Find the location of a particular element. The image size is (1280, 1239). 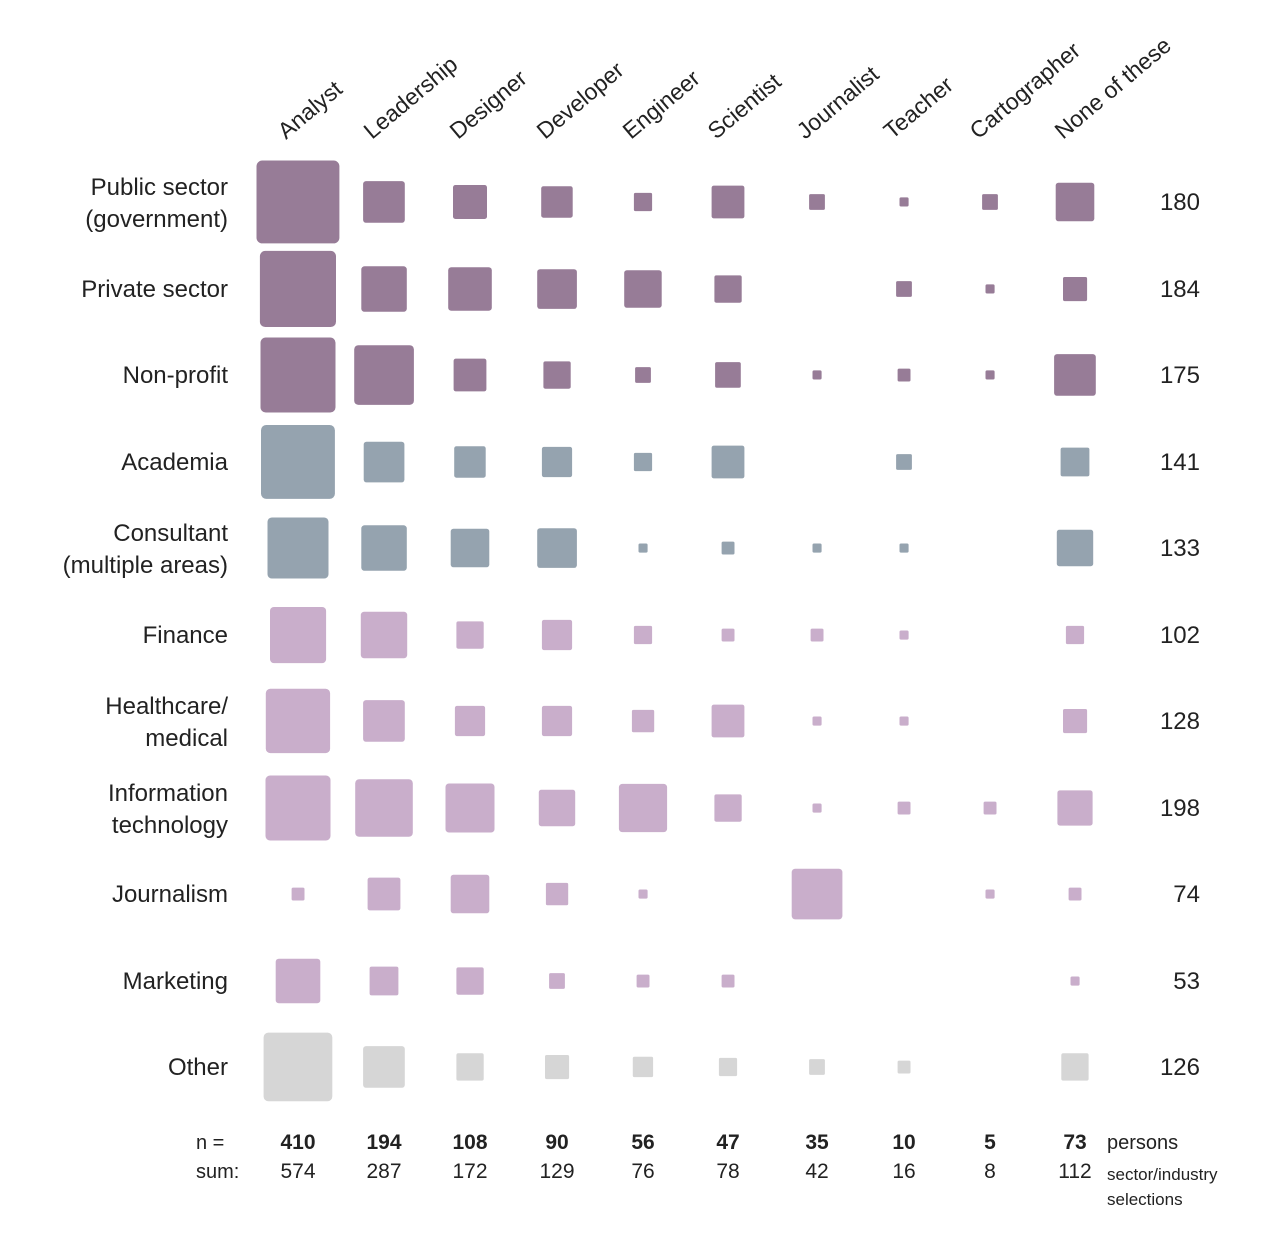

cell-square-private-sector-teacher is located at coordinates (904, 289).